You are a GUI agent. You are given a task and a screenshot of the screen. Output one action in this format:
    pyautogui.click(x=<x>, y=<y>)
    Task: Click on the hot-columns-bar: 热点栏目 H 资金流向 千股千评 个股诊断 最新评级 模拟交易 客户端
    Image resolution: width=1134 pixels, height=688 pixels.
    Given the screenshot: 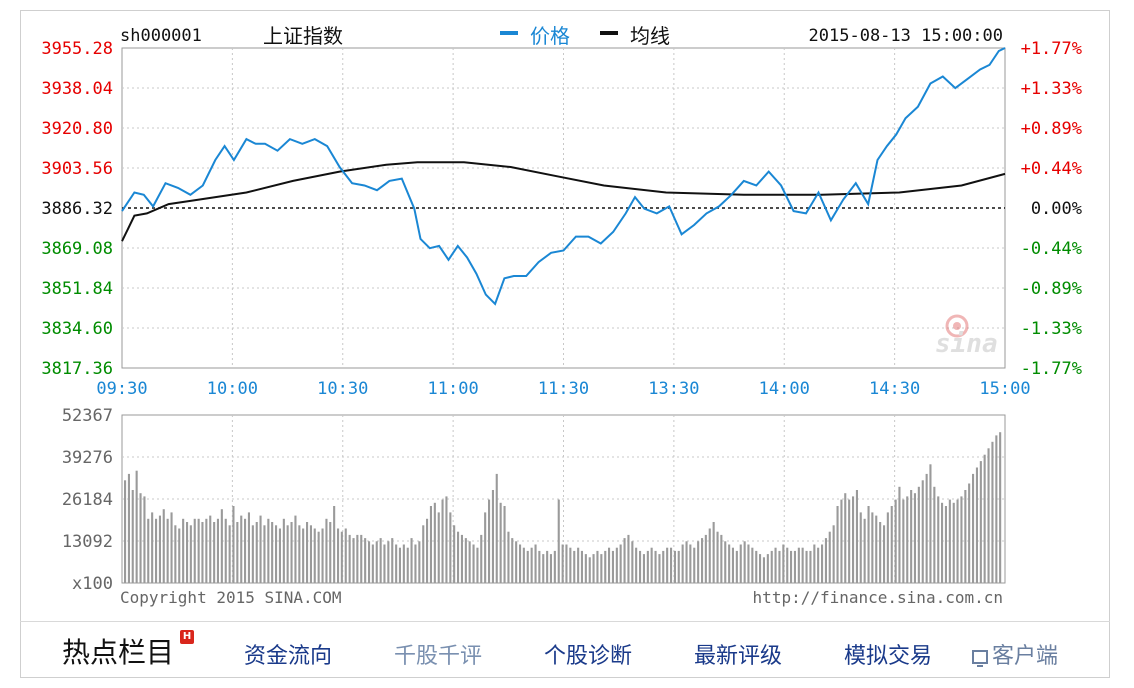 What is the action you would take?
    pyautogui.click(x=565, y=649)
    